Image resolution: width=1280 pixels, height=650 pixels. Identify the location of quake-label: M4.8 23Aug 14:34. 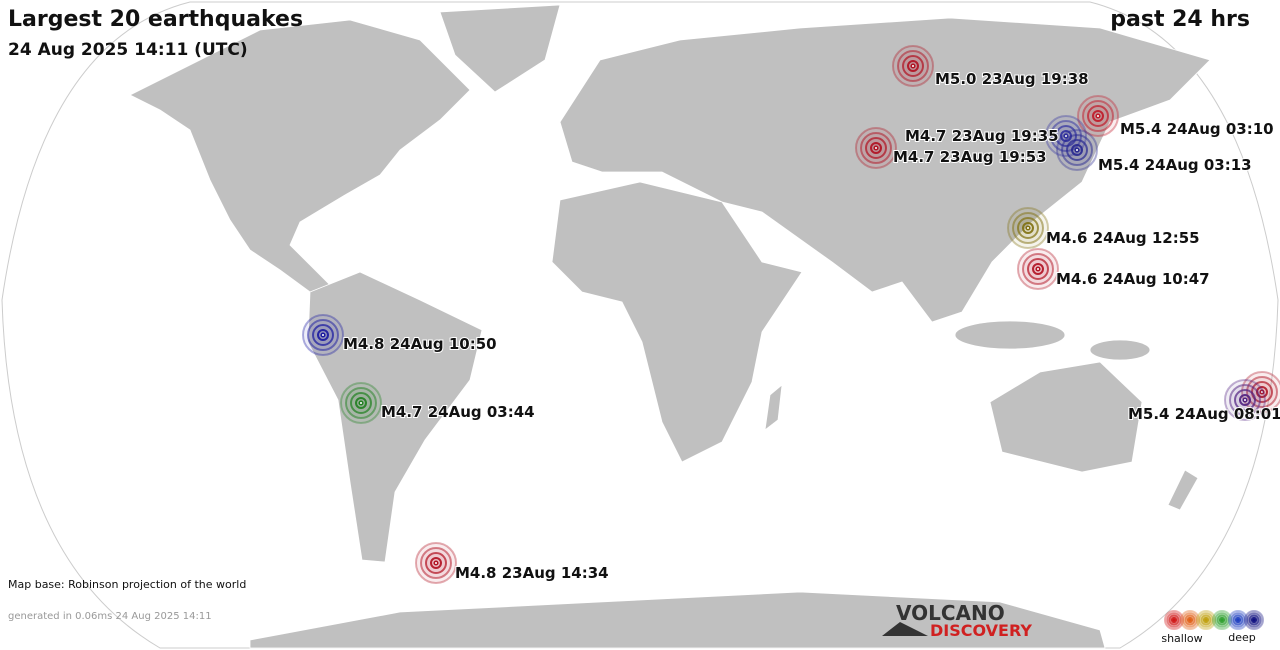
(532, 573).